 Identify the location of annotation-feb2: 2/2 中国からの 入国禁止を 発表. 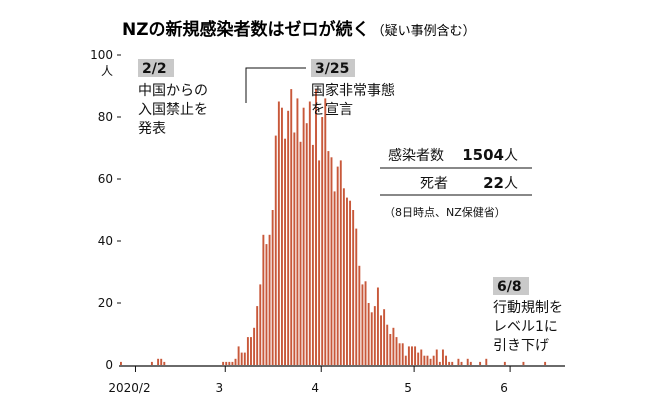
(173, 98).